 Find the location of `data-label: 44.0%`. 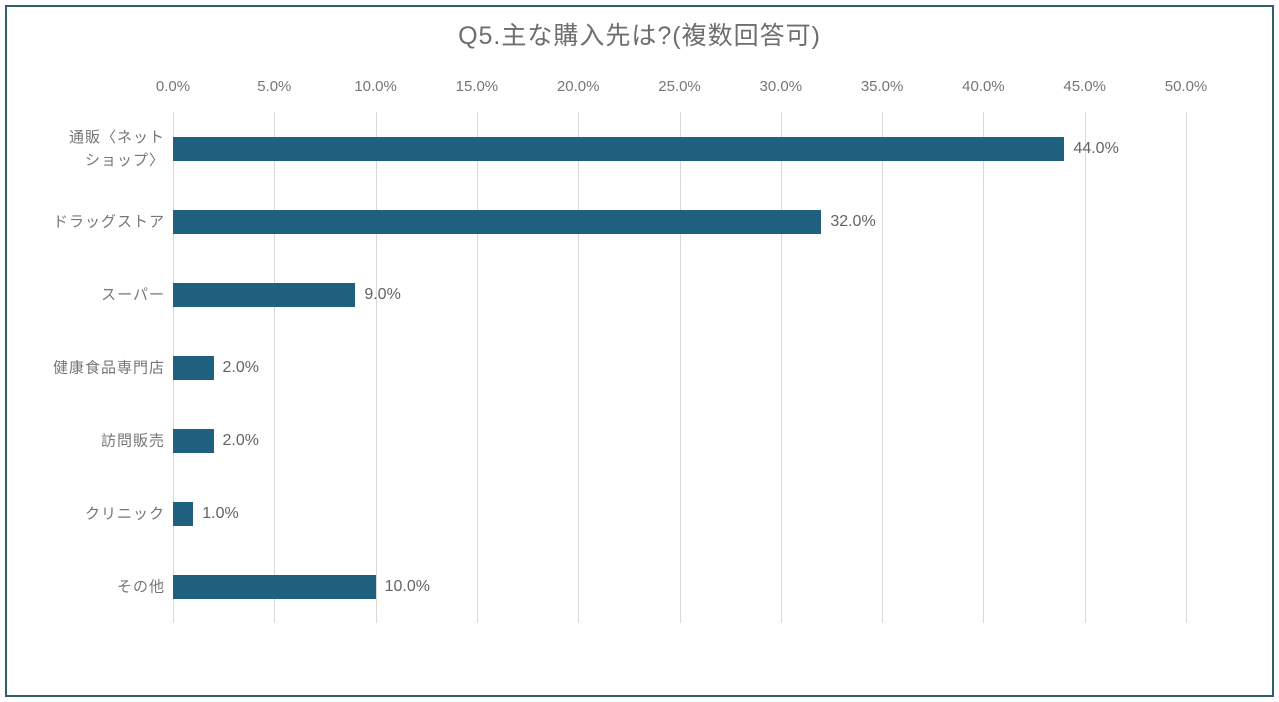

data-label: 44.0% is located at coordinates (1096, 148).